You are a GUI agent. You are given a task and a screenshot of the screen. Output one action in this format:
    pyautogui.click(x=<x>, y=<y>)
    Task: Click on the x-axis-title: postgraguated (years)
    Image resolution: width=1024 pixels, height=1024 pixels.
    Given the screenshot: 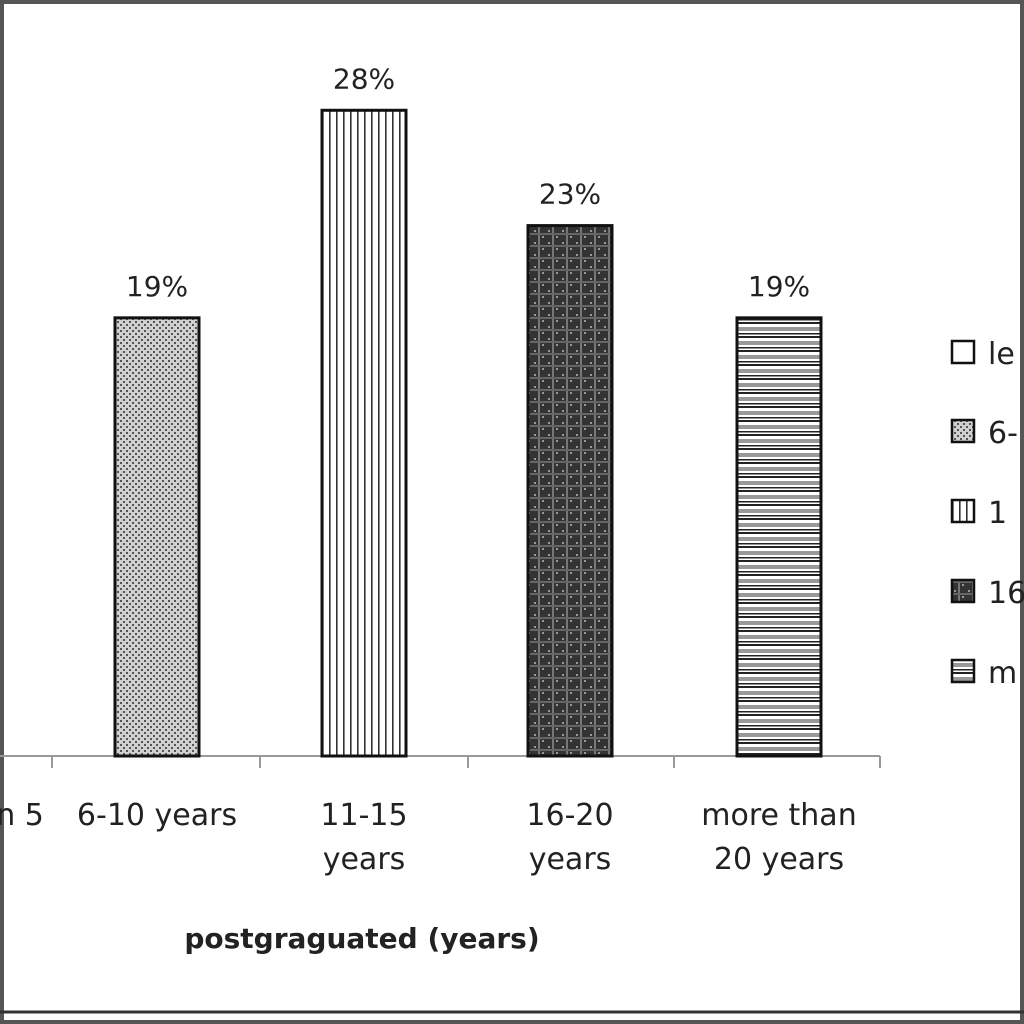 What is the action you would take?
    pyautogui.click(x=361, y=938)
    